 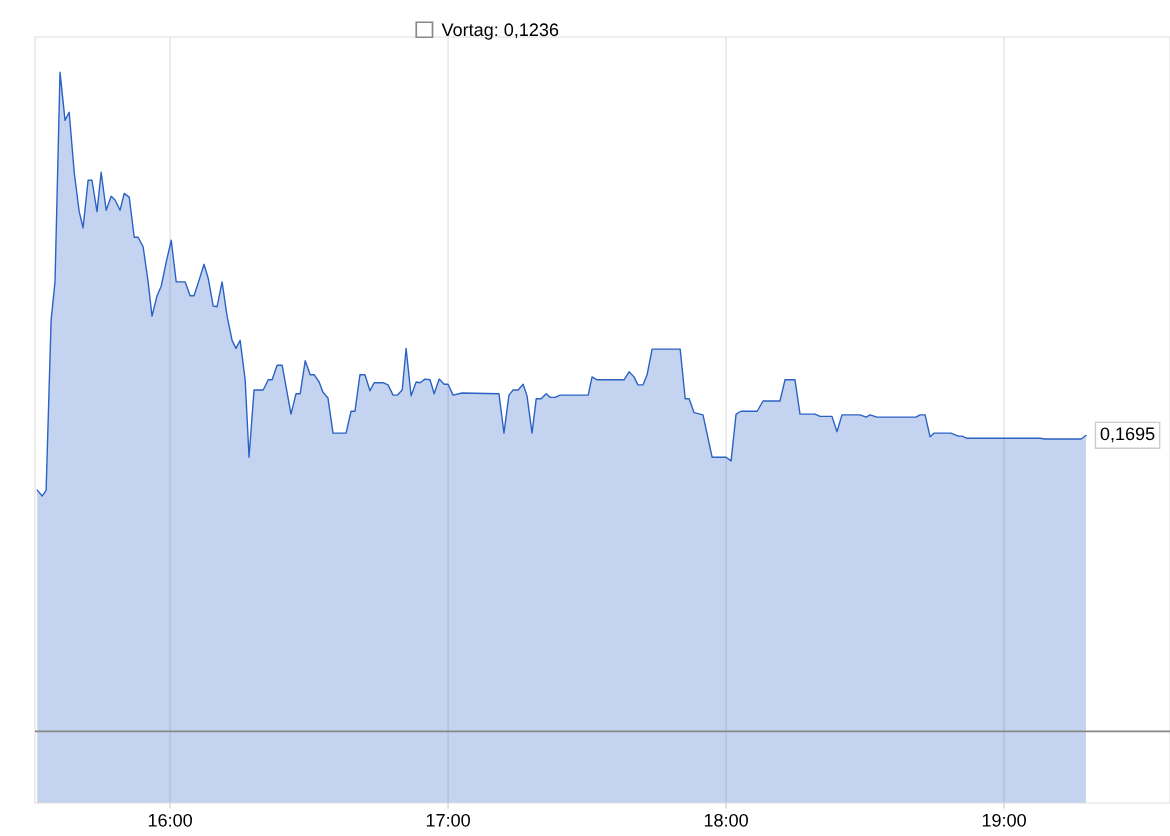 I want to click on text: Vortag: 0,1236, so click(x=500, y=31).